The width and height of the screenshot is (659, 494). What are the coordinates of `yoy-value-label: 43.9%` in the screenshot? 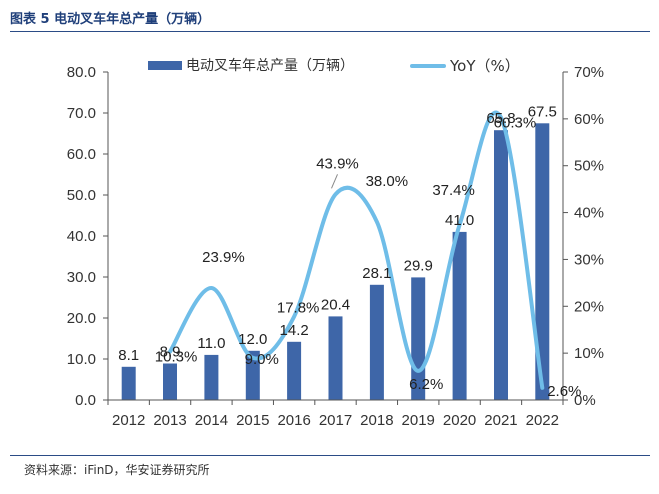 It's located at (337, 163).